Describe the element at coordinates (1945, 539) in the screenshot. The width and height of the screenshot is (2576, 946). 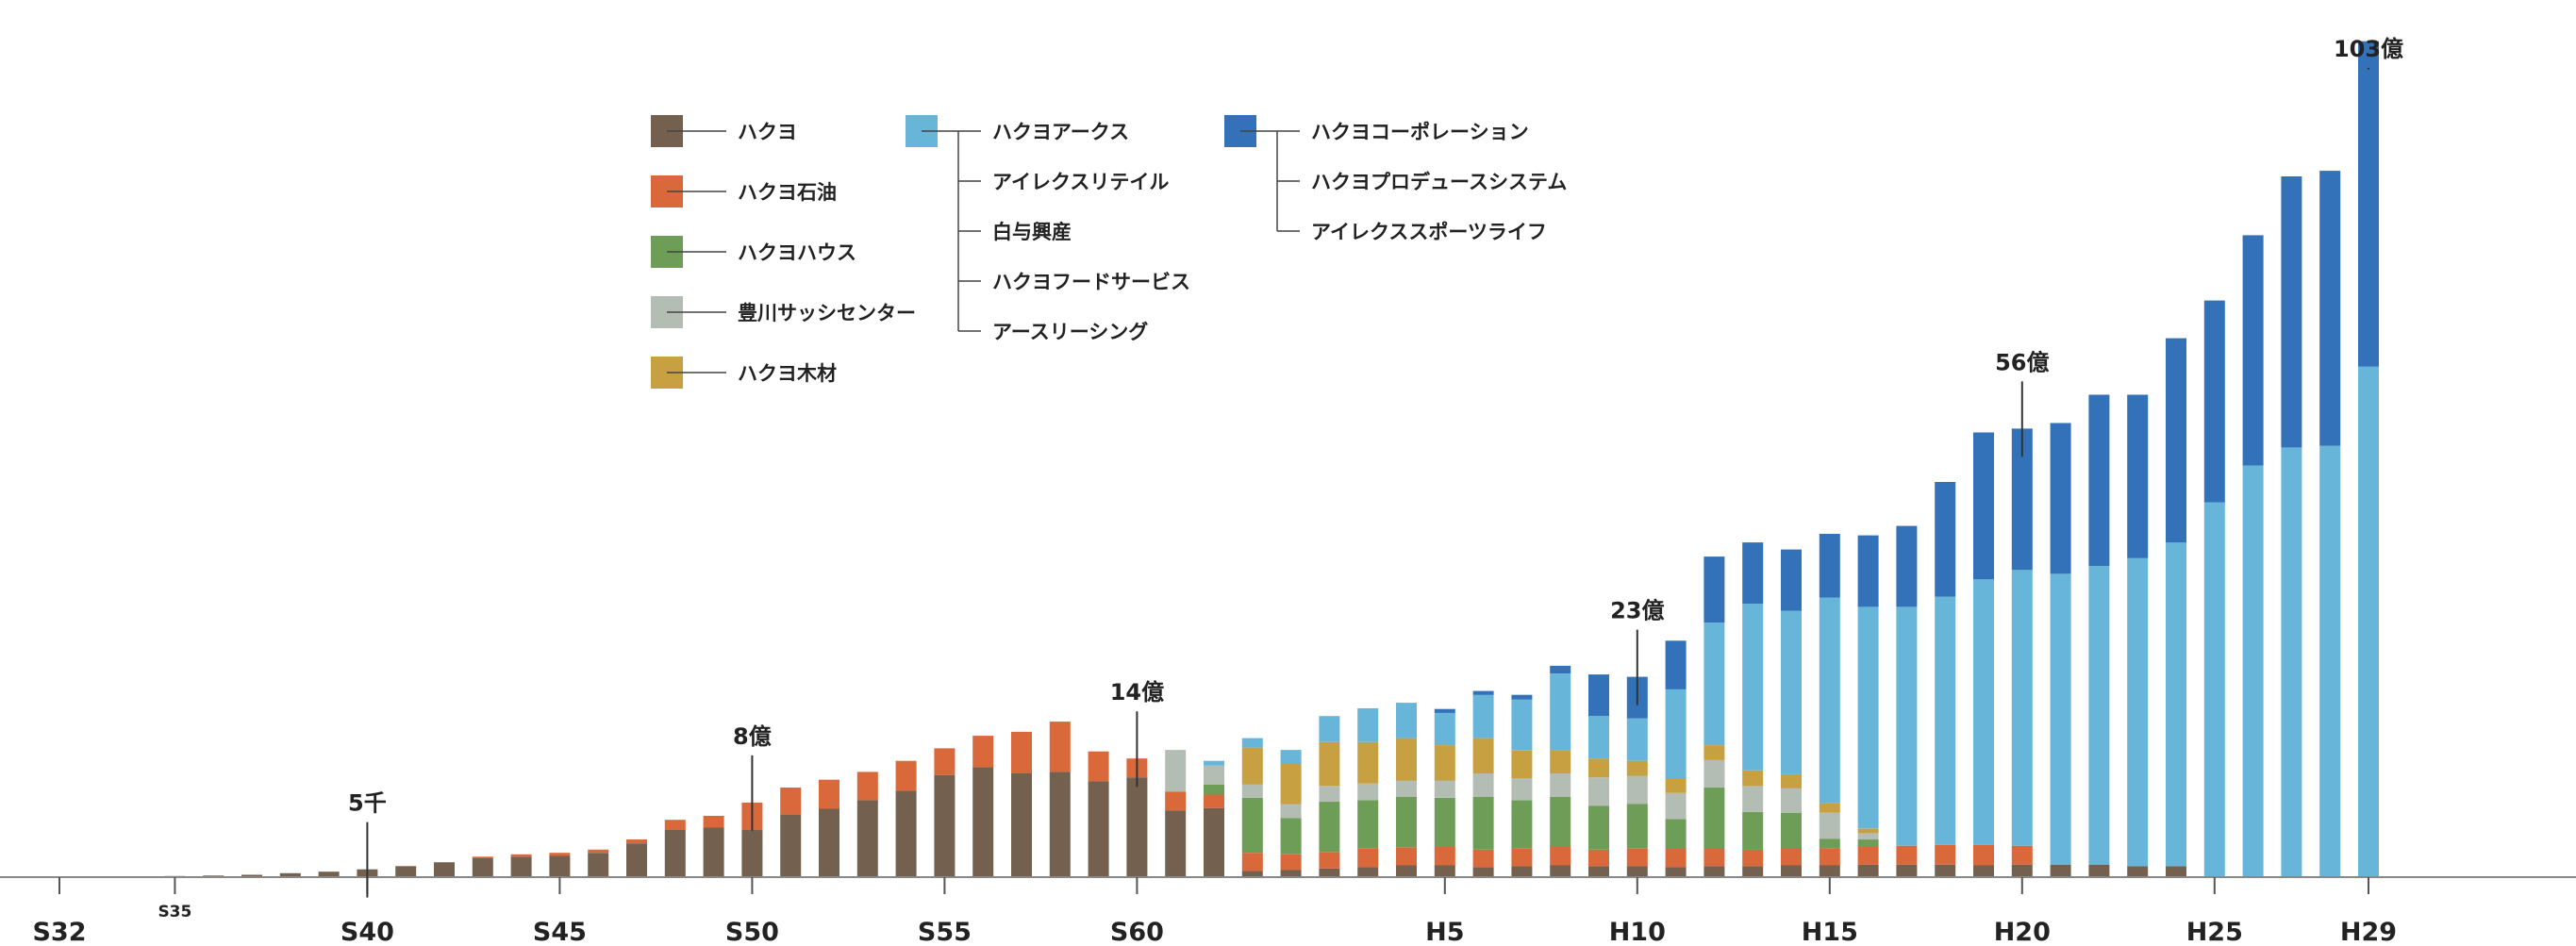
I see `bar-segment-H18-s6` at that location.